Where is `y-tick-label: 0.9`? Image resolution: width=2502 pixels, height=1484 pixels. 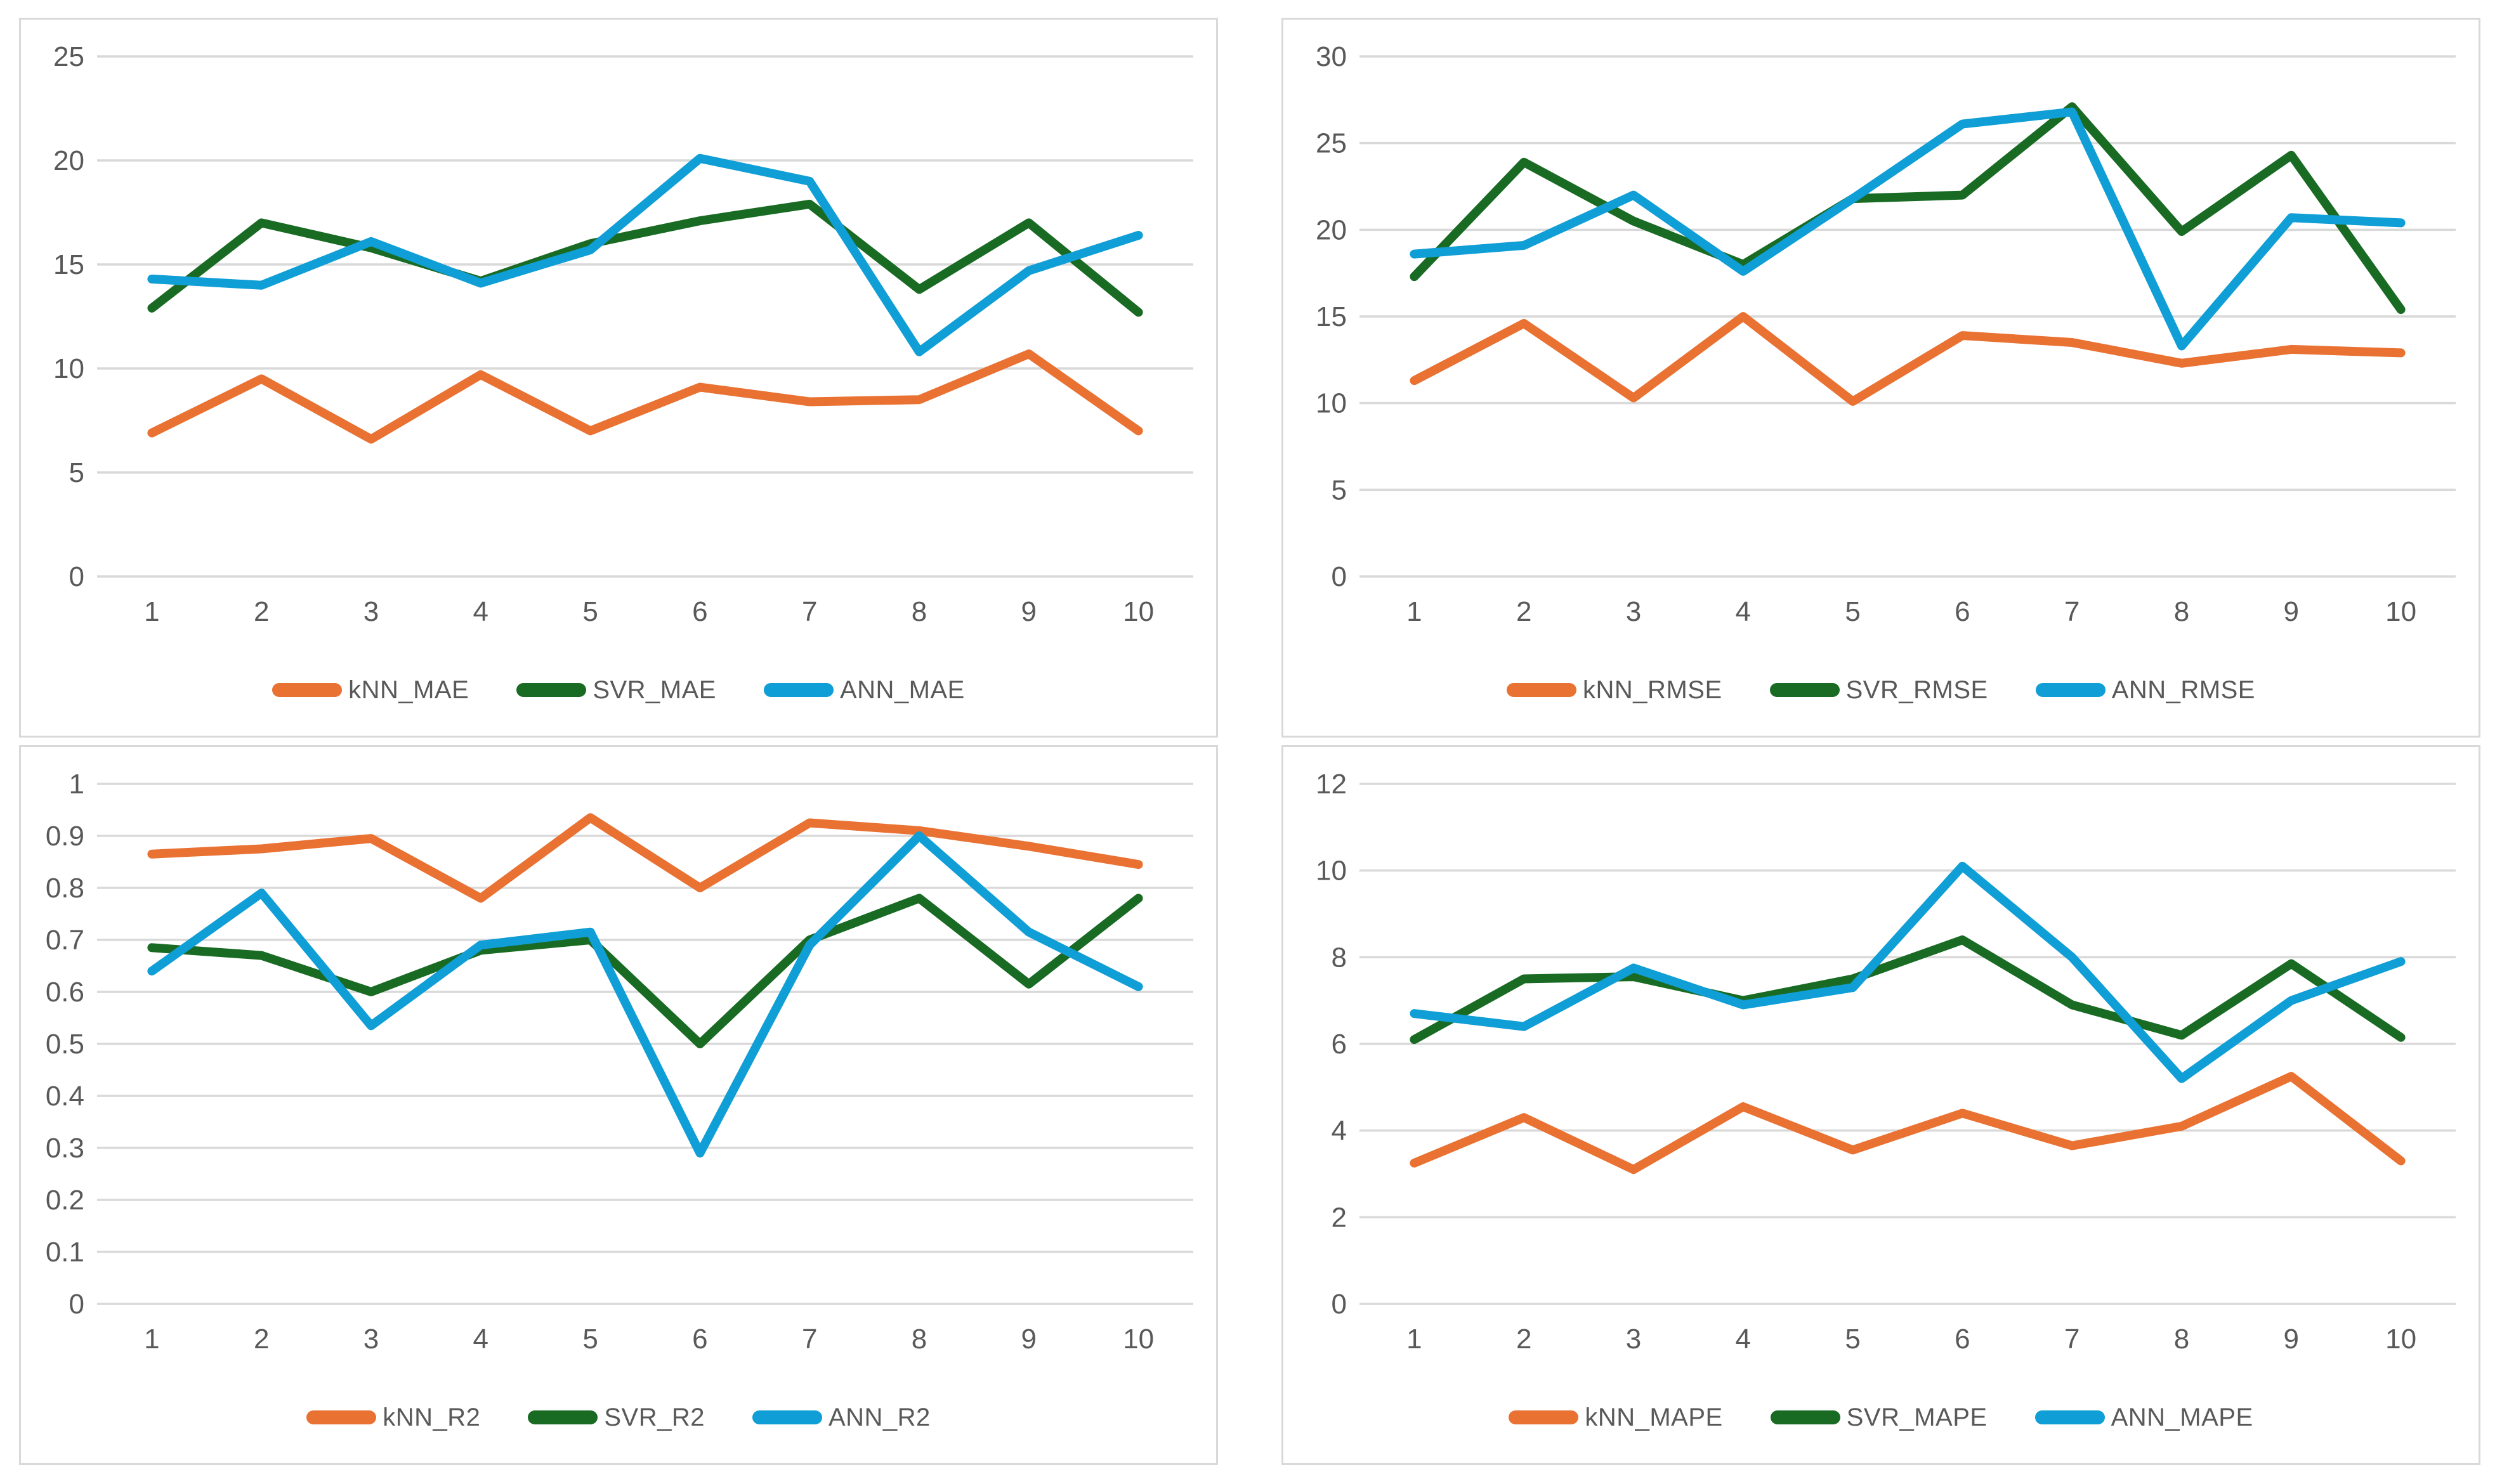
y-tick-label: 0.9 is located at coordinates (65, 836).